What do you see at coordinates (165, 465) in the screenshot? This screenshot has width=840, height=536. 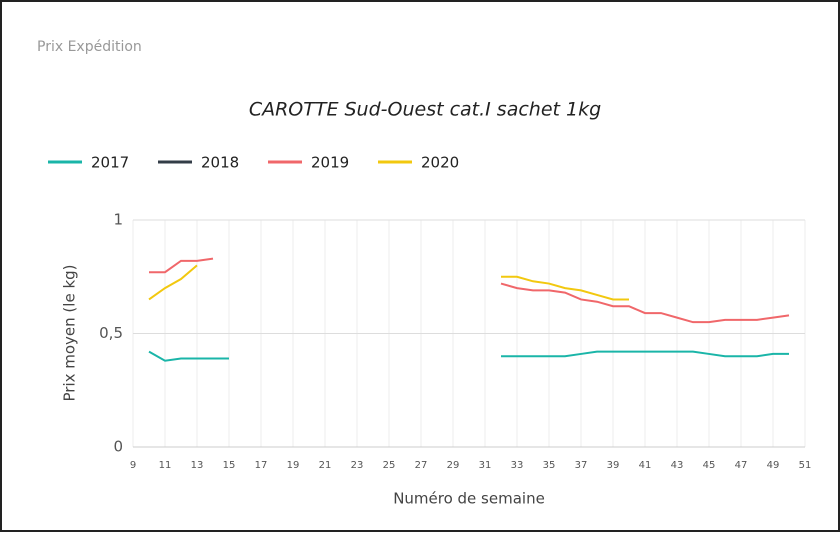 I see `x-tick-label: 11` at bounding box center [165, 465].